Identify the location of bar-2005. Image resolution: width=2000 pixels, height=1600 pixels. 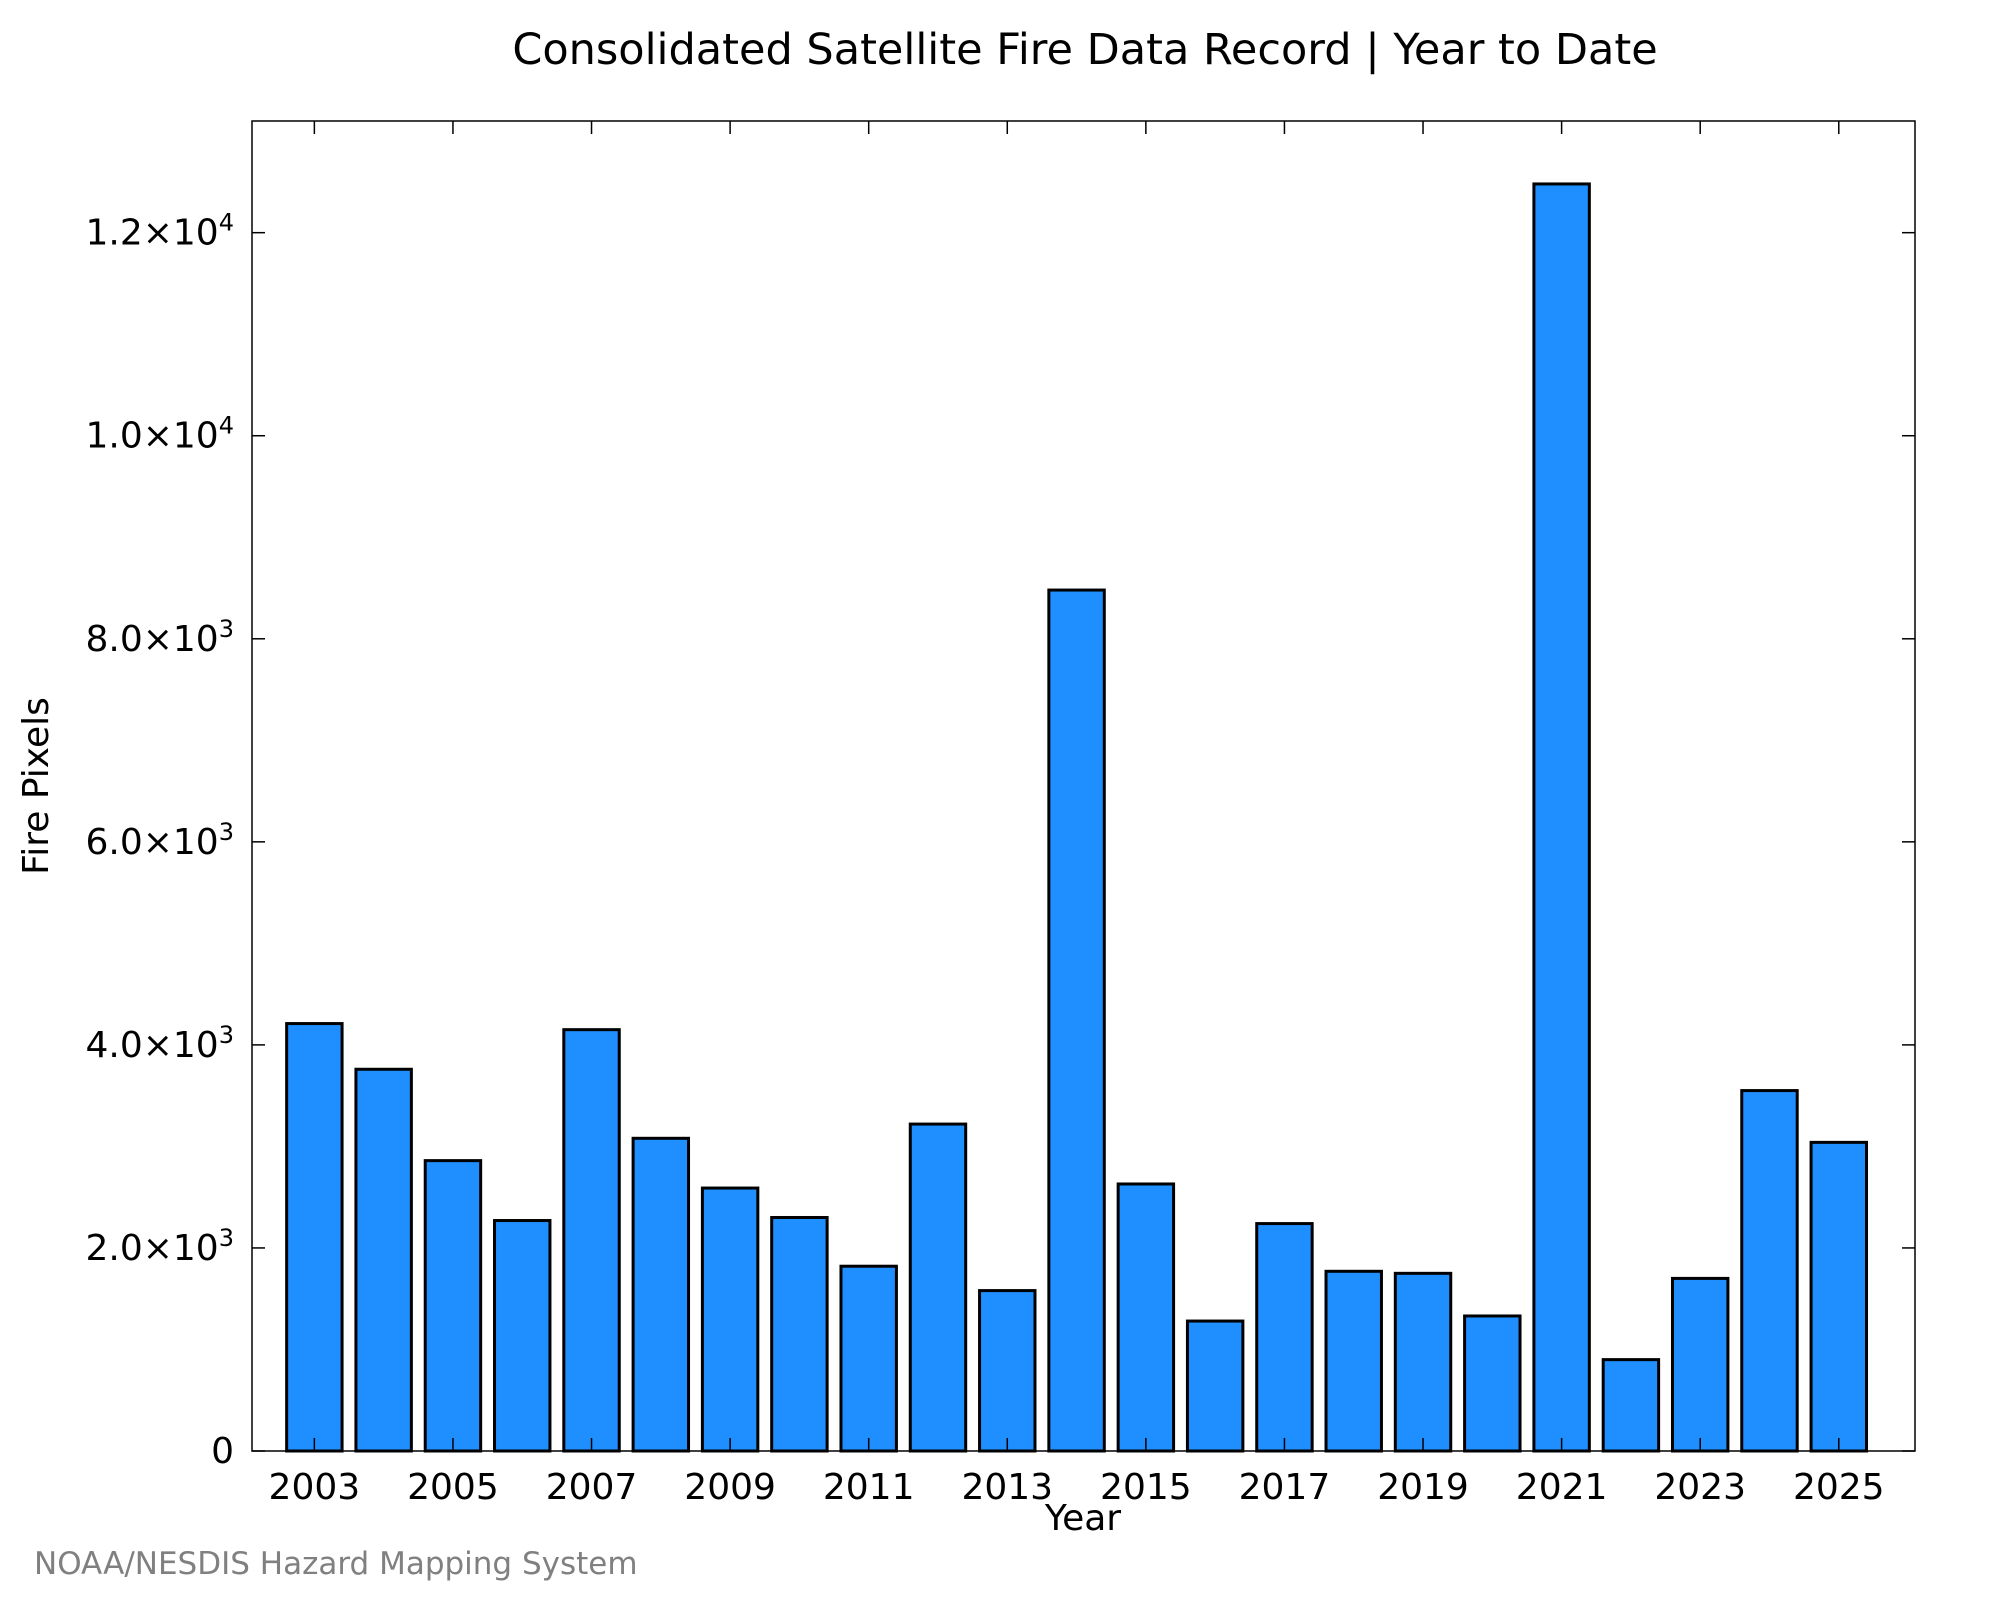
(453, 1306).